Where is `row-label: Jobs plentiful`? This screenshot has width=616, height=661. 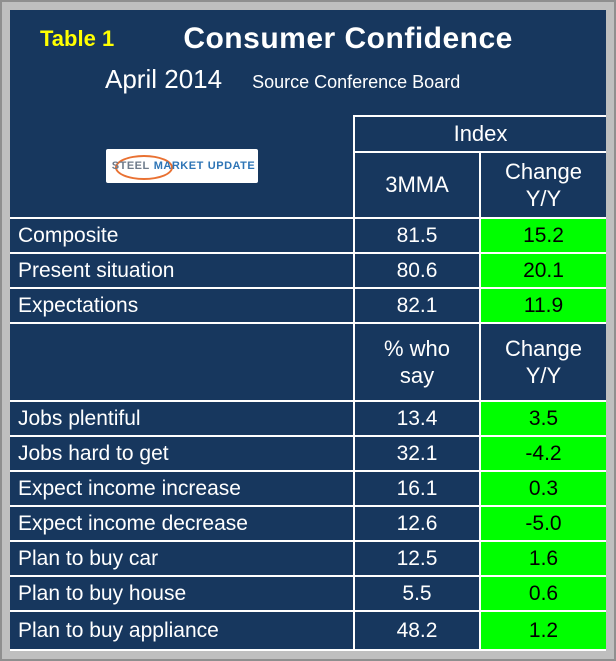 row-label: Jobs plentiful is located at coordinates (181, 418).